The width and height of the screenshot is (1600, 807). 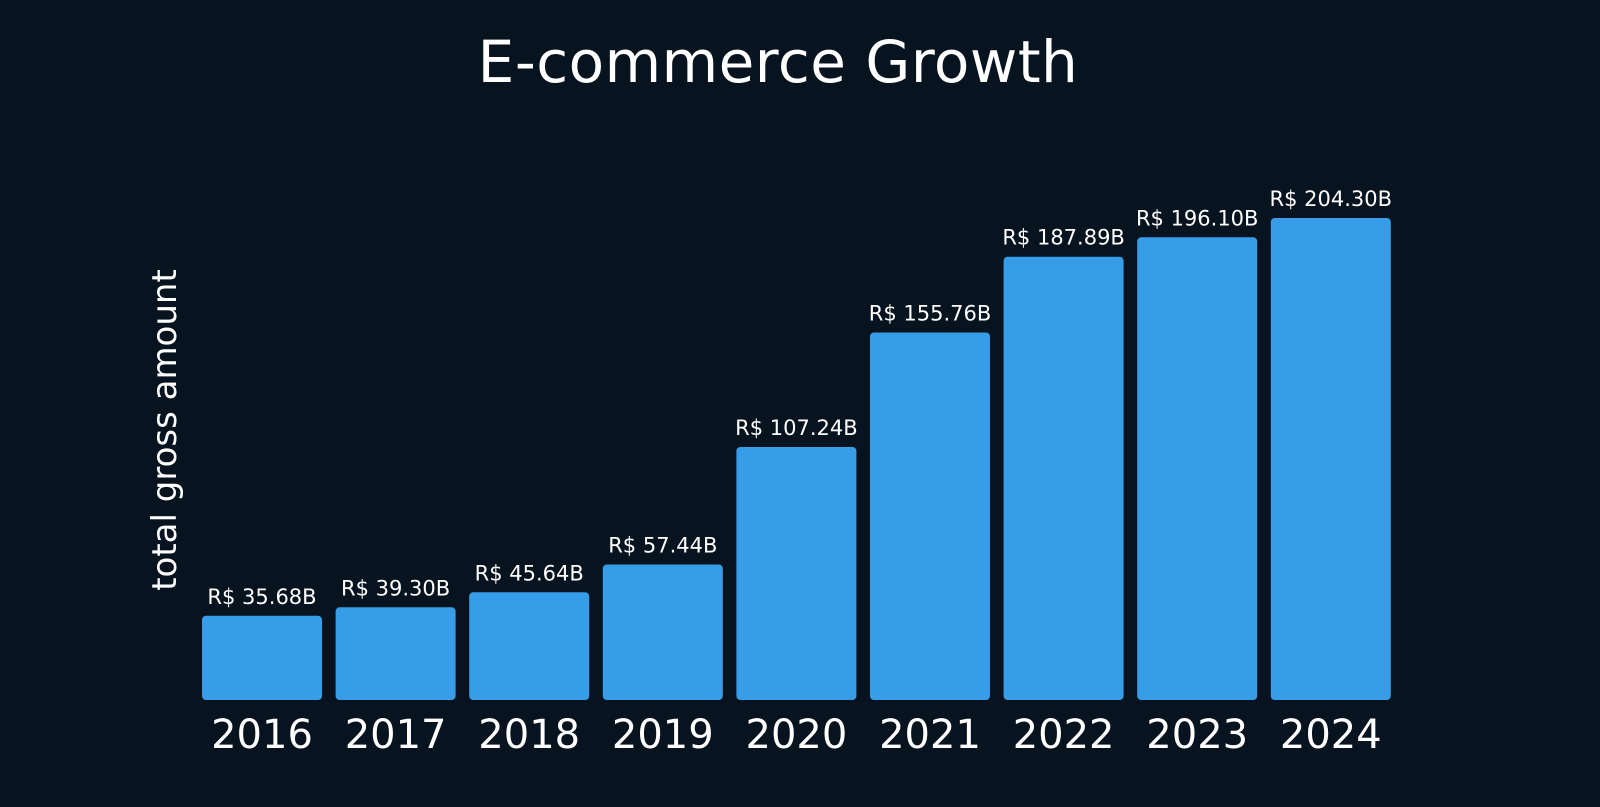 What do you see at coordinates (796, 428) in the screenshot?
I see `data-label-2020: R$ 107.24B` at bounding box center [796, 428].